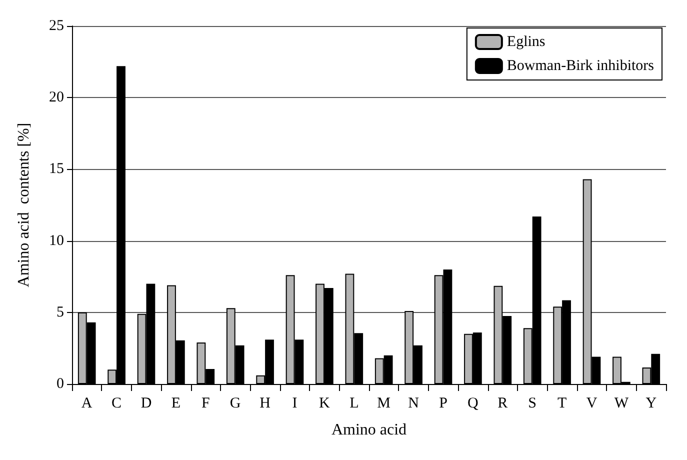 The width and height of the screenshot is (687, 460). Describe the element at coordinates (176, 404) in the screenshot. I see `x-tick-label: E` at that location.